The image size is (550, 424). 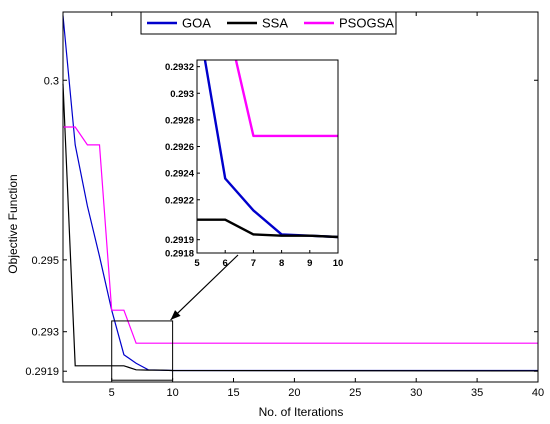 What do you see at coordinates (112, 393) in the screenshot?
I see `x-tick-label: 5` at bounding box center [112, 393].